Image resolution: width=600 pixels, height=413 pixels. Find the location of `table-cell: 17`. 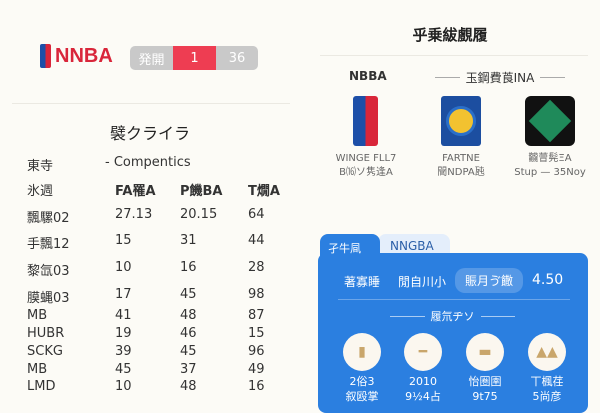

table-cell: 17 is located at coordinates (123, 294).